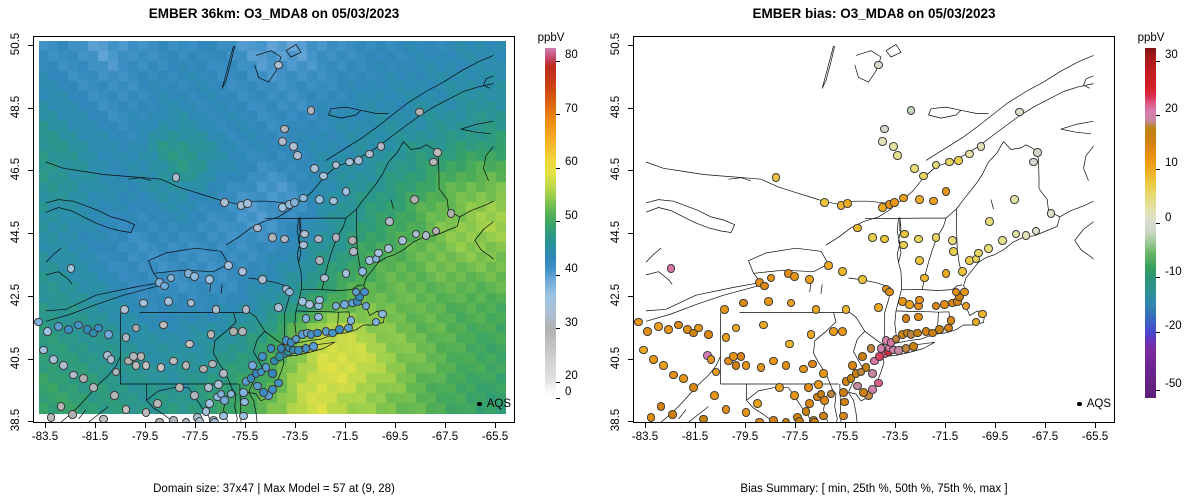 This screenshot has width=1200, height=502. What do you see at coordinates (1173, 271) in the screenshot?
I see `colorbar-tick-label: -10` at bounding box center [1173, 271].